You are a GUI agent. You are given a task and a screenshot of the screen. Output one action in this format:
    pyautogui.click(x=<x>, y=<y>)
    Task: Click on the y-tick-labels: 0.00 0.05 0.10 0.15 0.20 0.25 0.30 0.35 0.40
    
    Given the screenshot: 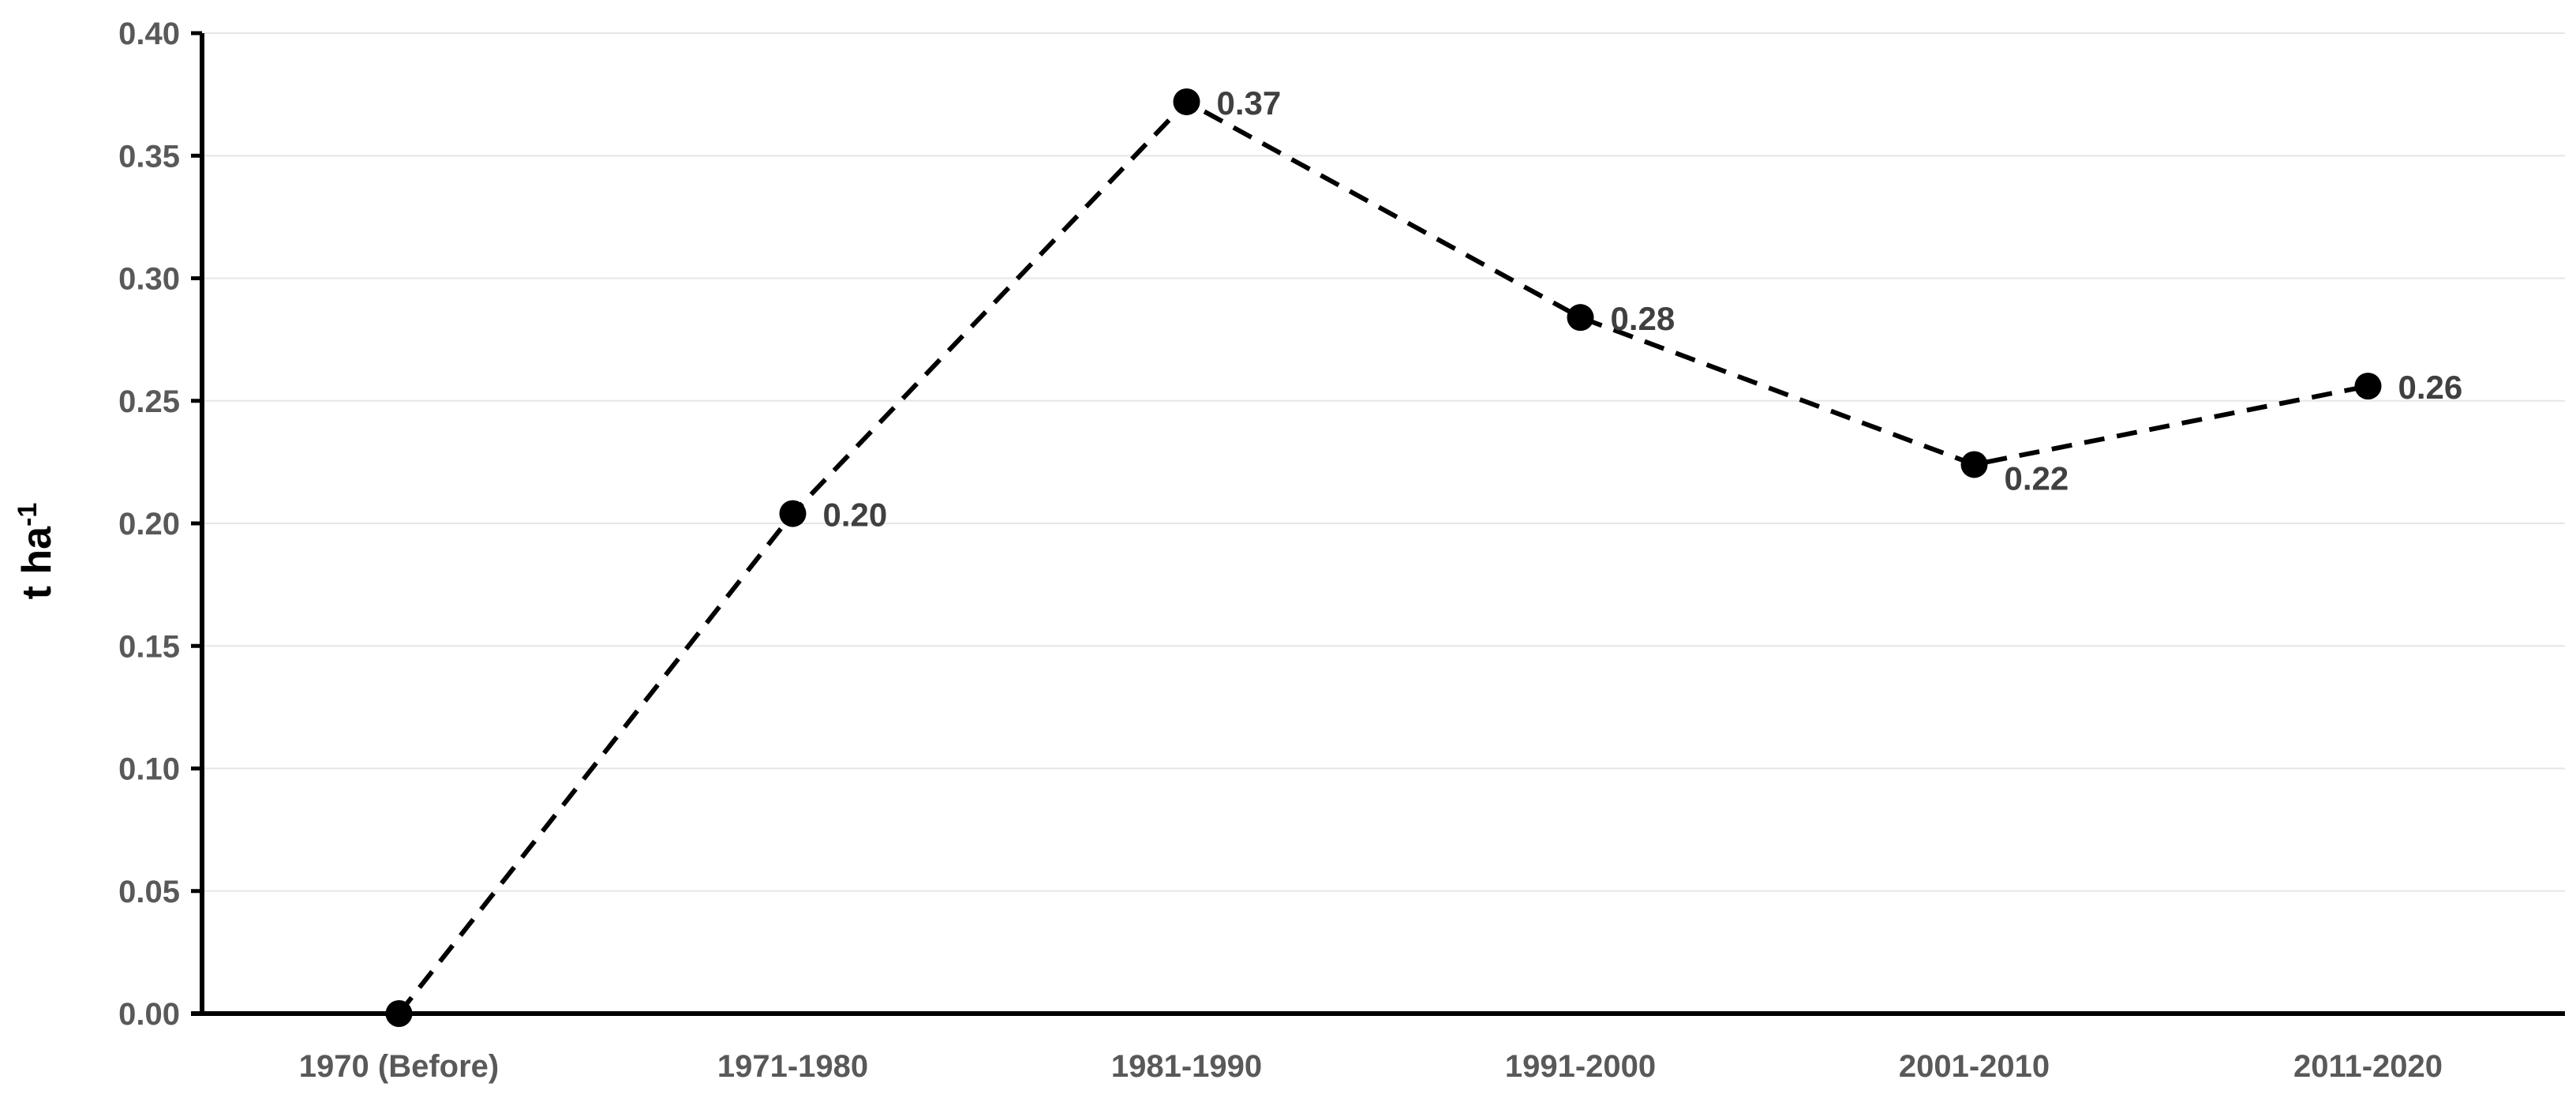 What is the action you would take?
    pyautogui.click(x=149, y=524)
    